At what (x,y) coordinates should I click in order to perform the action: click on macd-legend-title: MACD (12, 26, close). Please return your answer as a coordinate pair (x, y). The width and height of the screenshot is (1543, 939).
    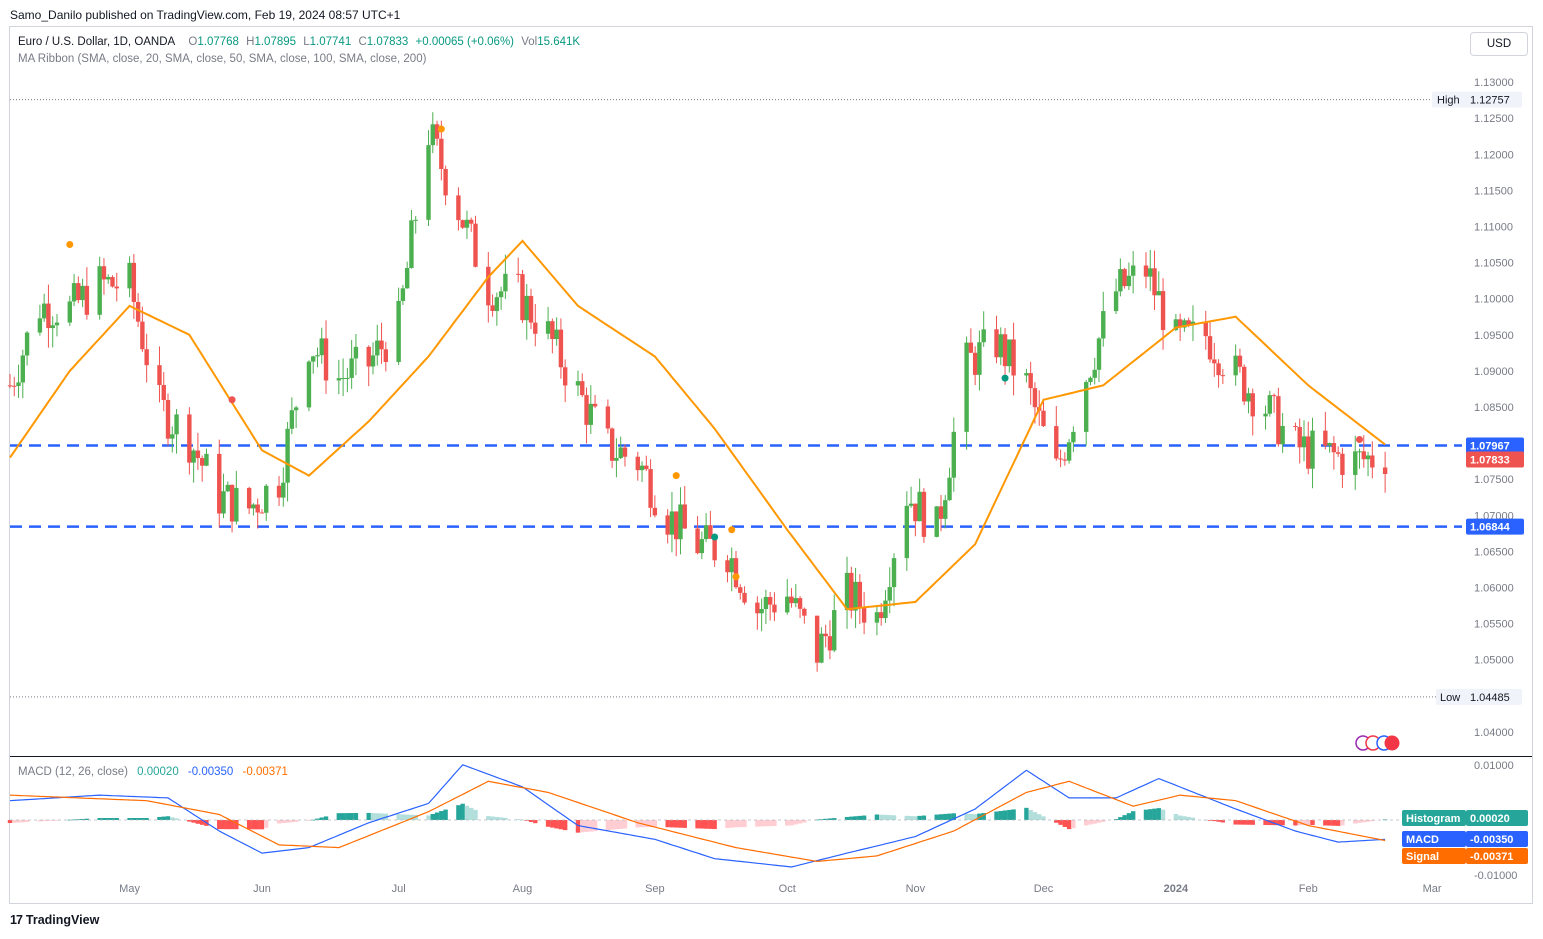
    Looking at the image, I should click on (73, 772).